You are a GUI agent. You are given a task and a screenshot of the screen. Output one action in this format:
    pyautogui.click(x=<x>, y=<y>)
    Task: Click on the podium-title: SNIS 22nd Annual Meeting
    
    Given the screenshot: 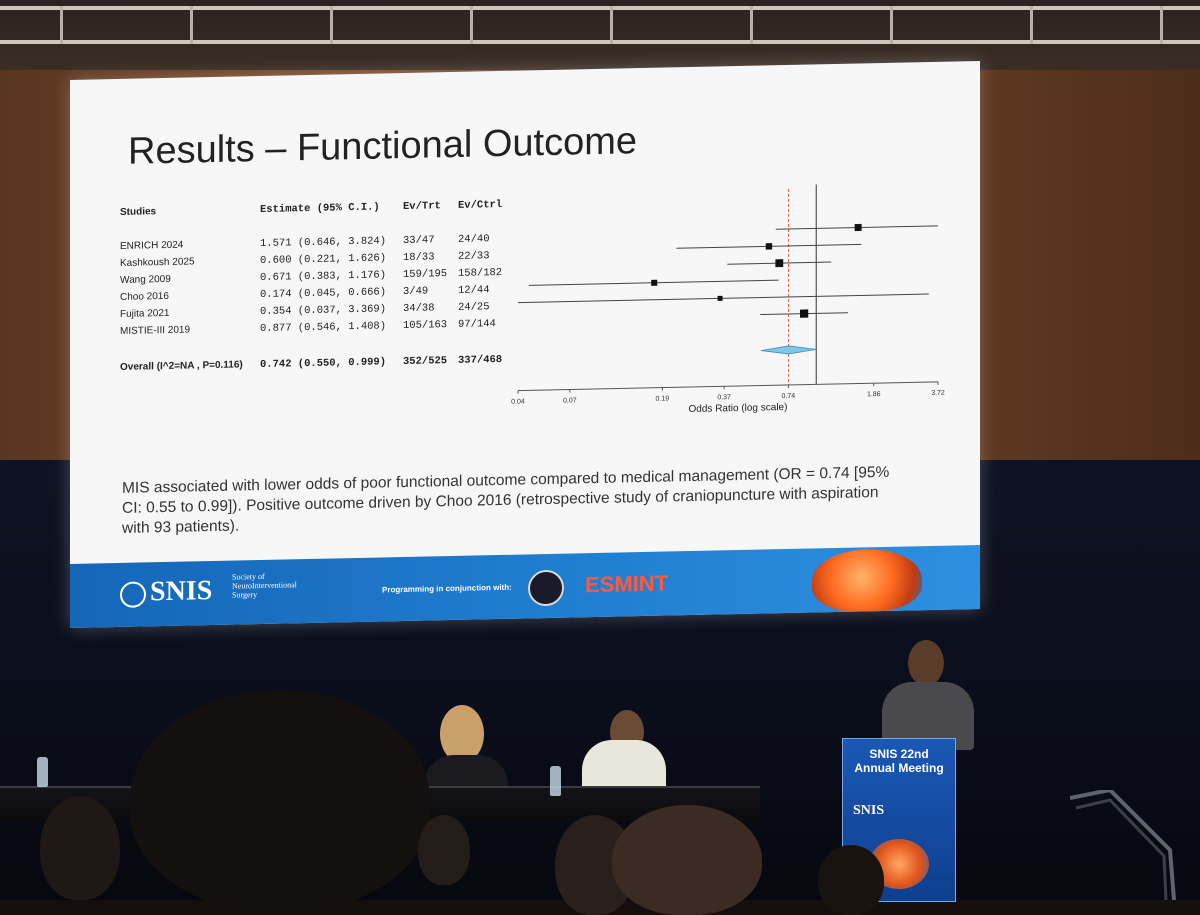 What is the action you would take?
    pyautogui.click(x=899, y=761)
    